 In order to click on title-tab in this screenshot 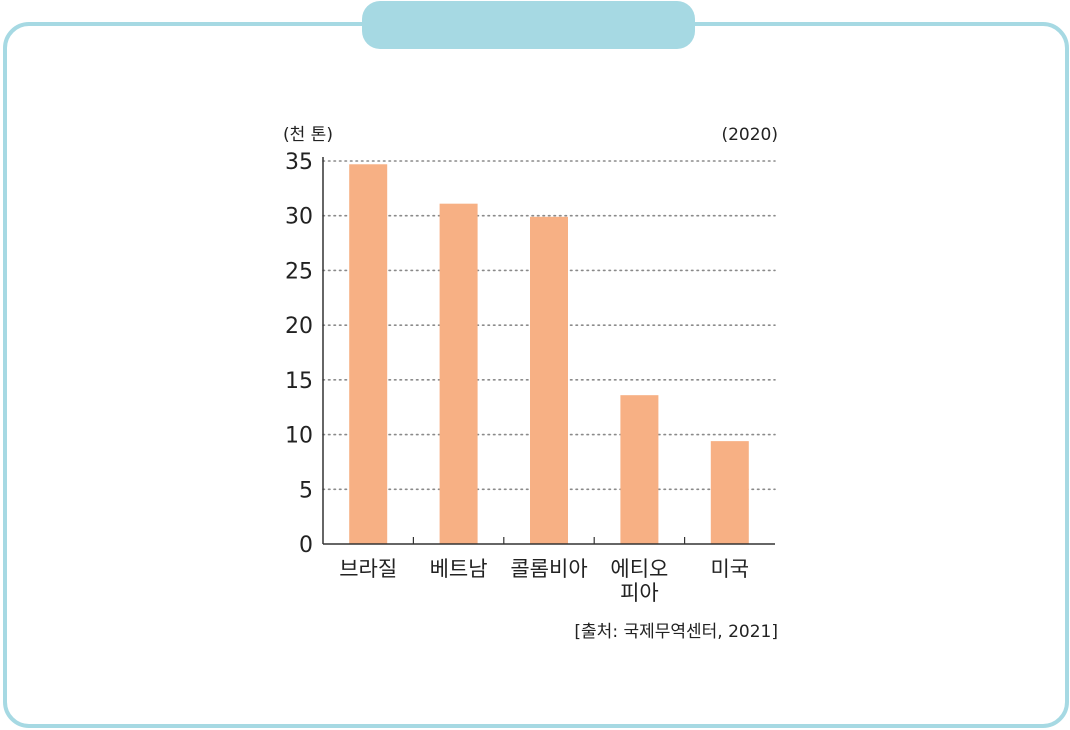, I will do `click(528, 25)`.